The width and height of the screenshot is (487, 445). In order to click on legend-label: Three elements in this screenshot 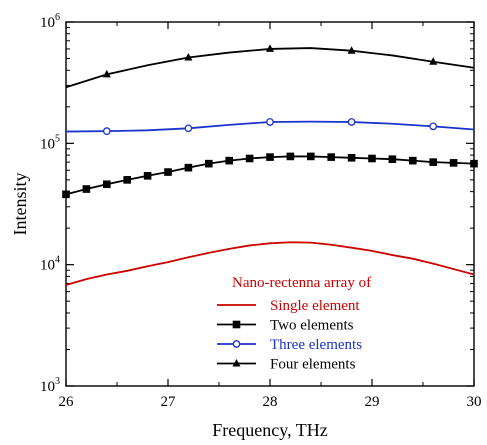, I will do `click(316, 345)`.